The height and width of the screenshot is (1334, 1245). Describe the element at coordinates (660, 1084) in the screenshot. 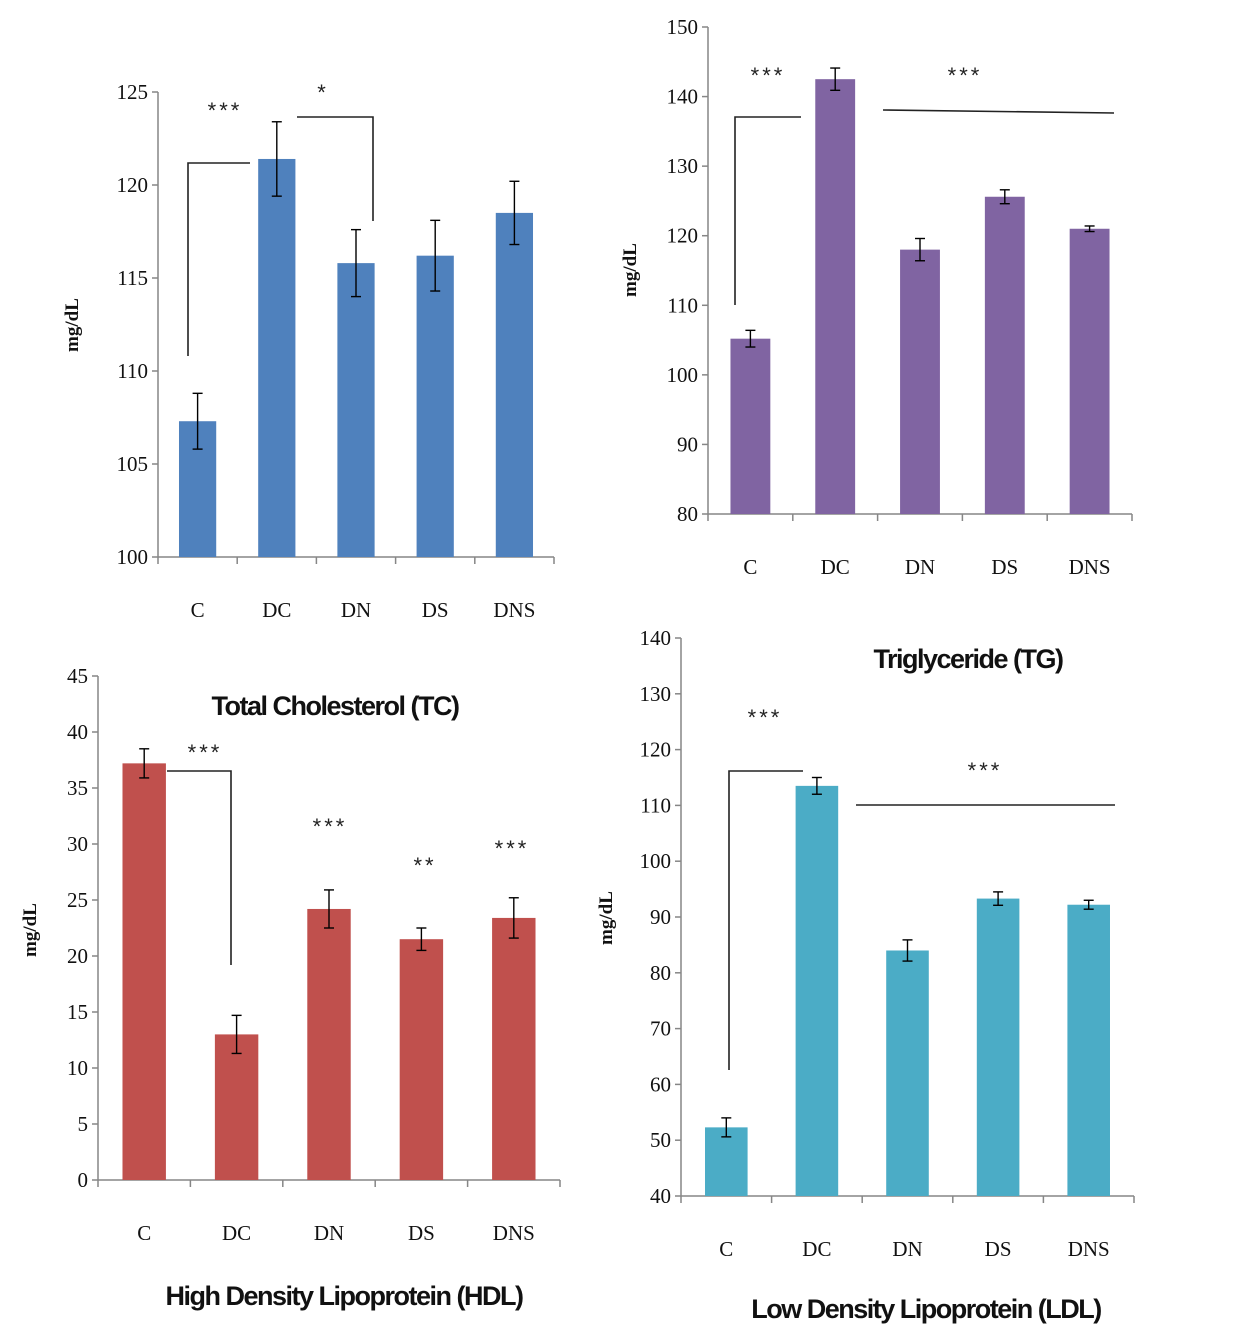

I see `y-tick-label: 60` at that location.